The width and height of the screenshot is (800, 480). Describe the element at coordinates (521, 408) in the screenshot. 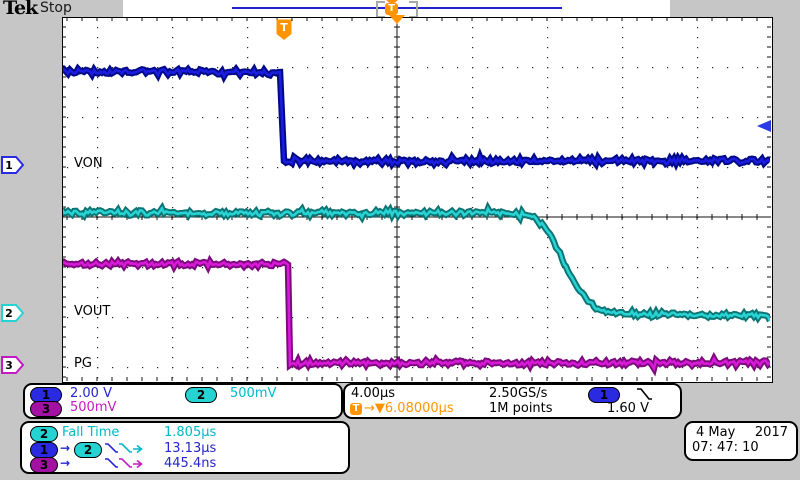

I see `record-length-readout: 1M points` at that location.